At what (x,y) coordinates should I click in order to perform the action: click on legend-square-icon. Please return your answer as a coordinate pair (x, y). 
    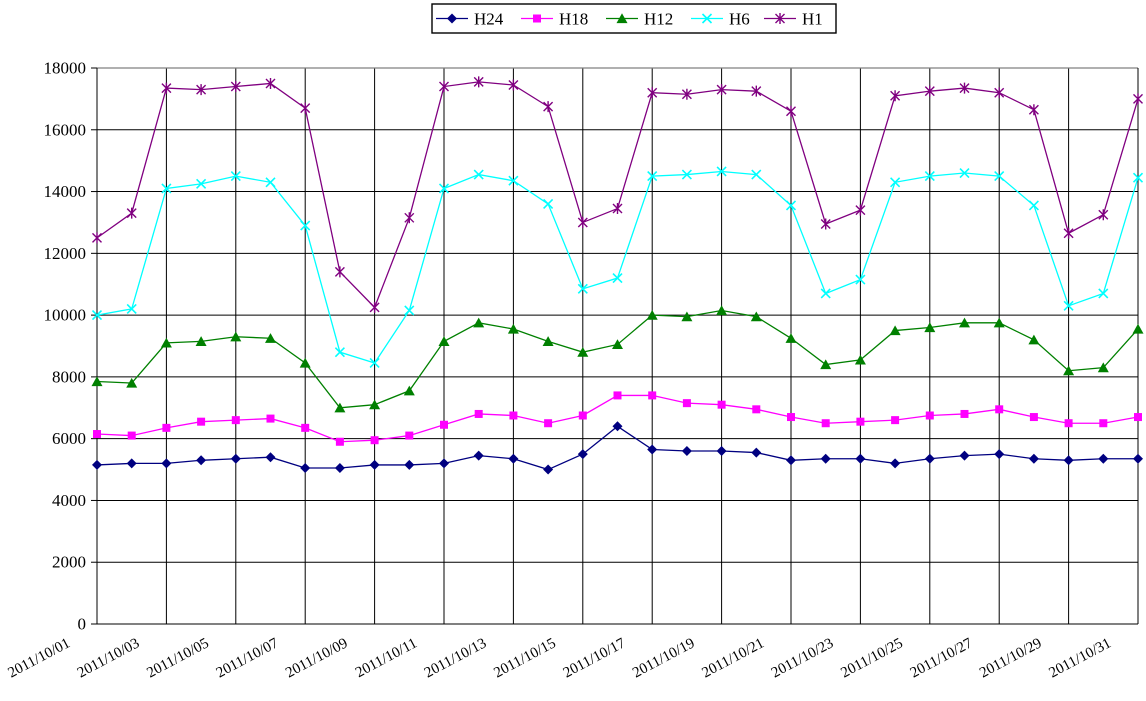
    Looking at the image, I should click on (537, 18).